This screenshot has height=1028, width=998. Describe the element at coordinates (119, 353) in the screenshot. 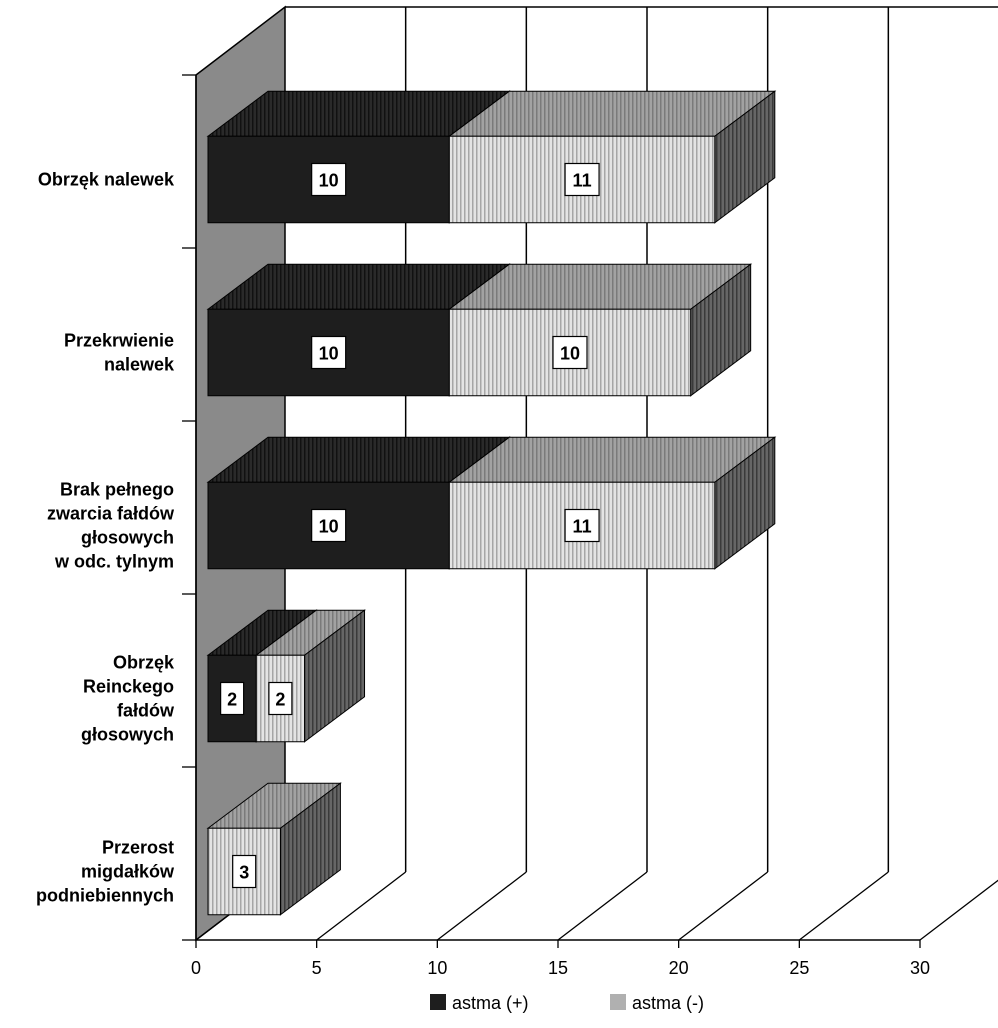

I see `category-label: Przekrwienie nalewek` at that location.